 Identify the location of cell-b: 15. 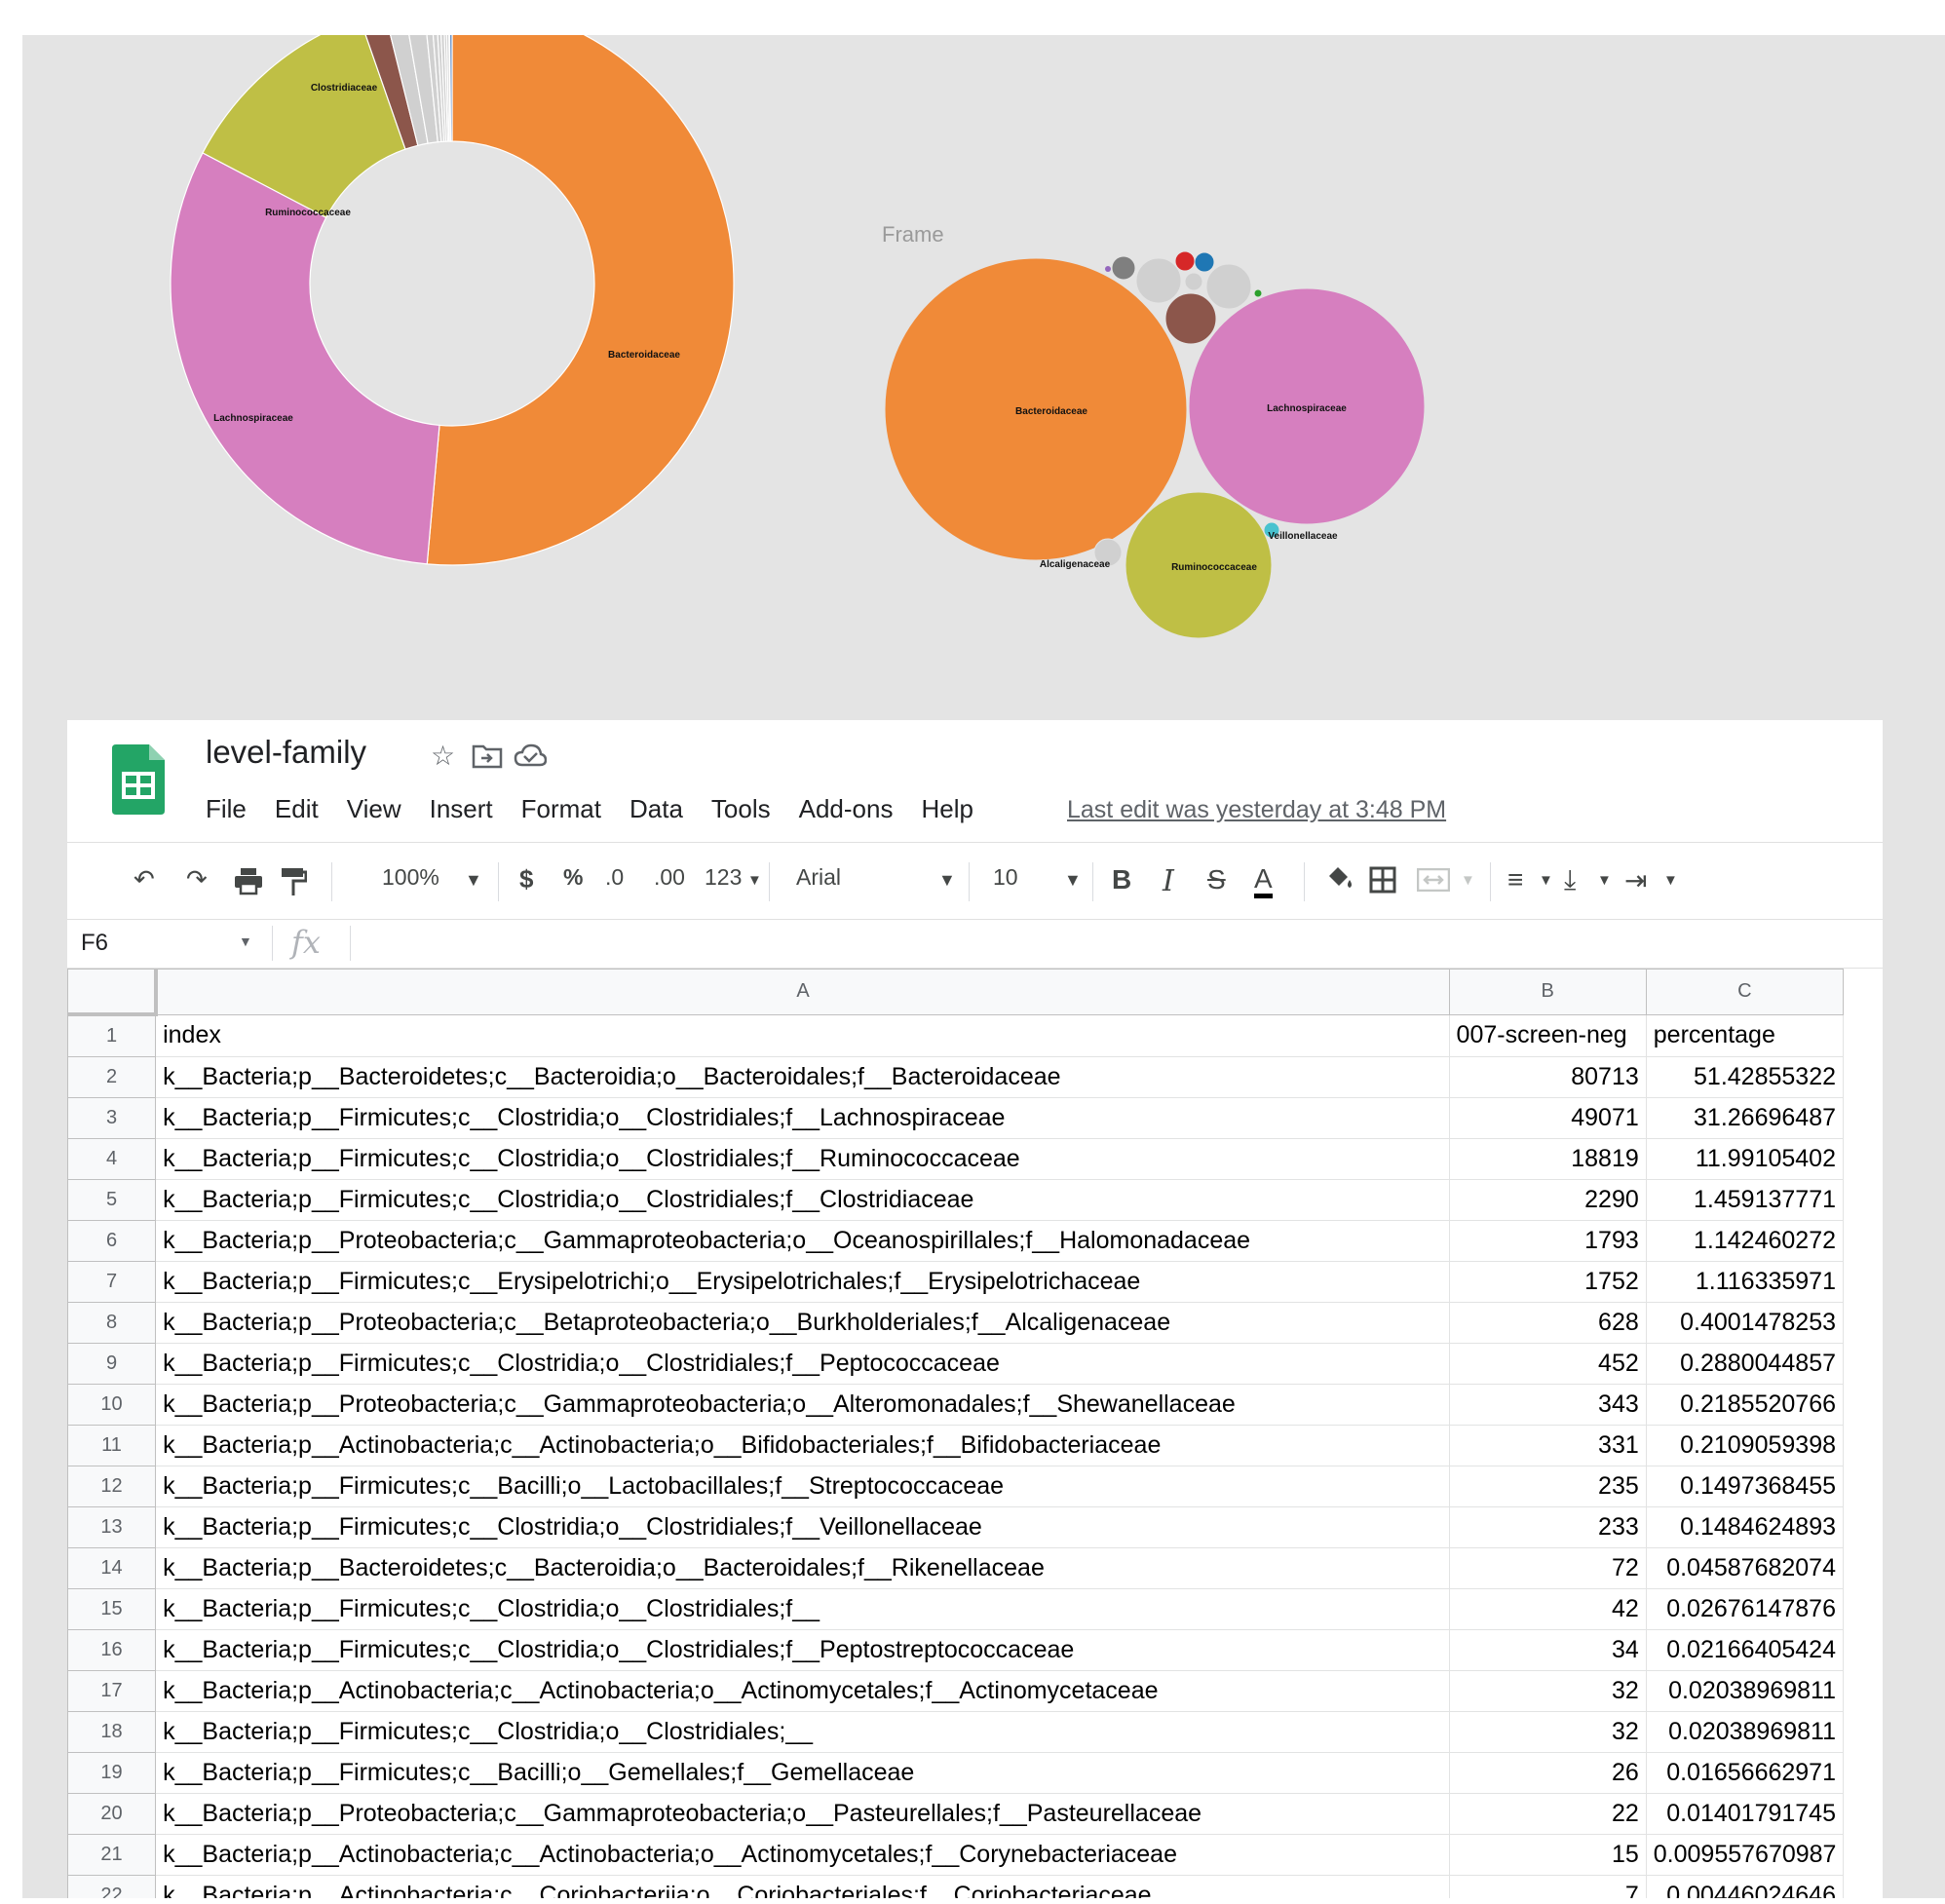
(1547, 1855).